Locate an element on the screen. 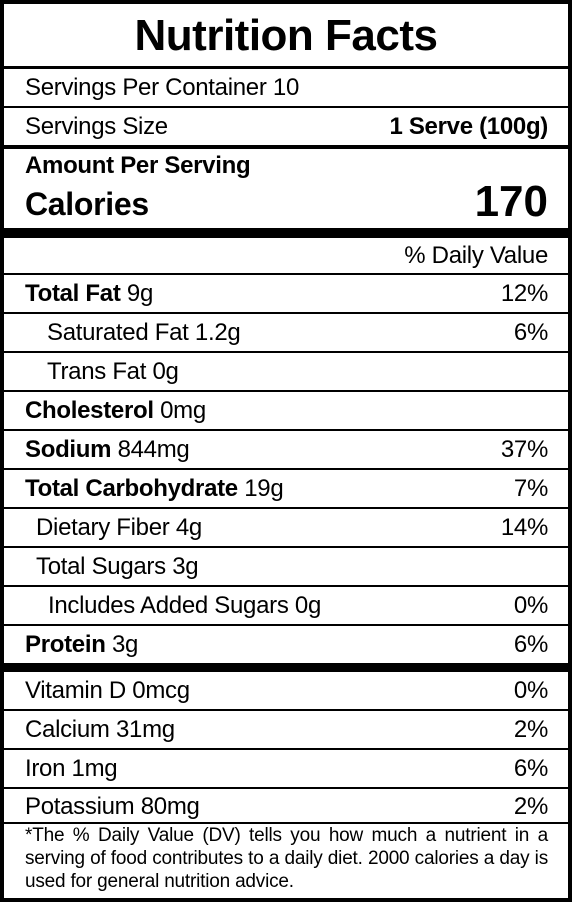 The image size is (572, 902). nutrient-daily-value: 7% is located at coordinates (530, 488).